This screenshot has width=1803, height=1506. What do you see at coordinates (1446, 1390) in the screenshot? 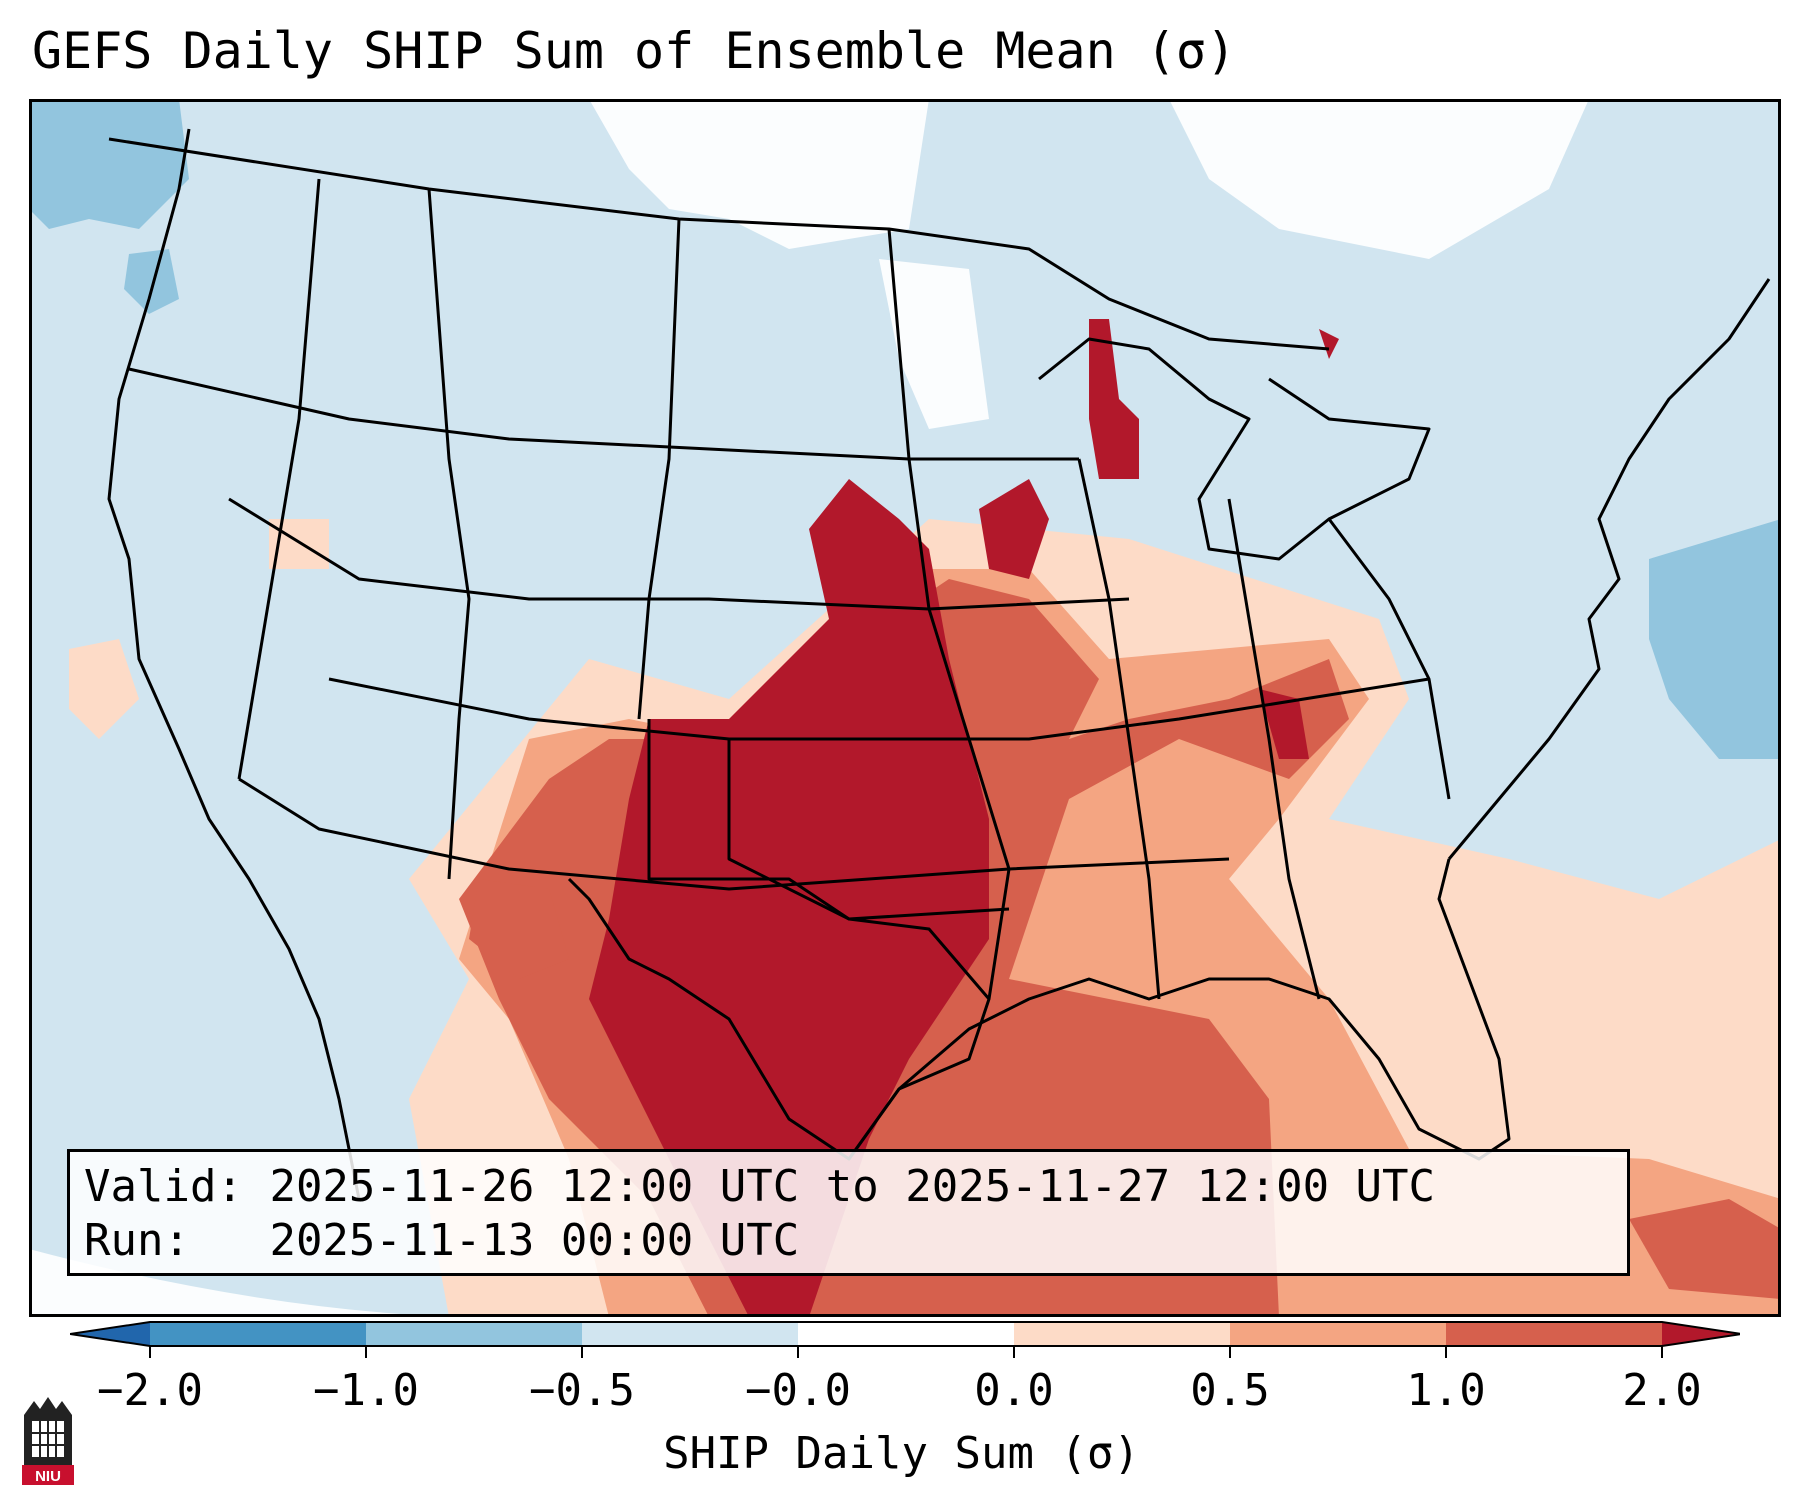
I see `colorbar-tick-label: 1.0` at bounding box center [1446, 1390].